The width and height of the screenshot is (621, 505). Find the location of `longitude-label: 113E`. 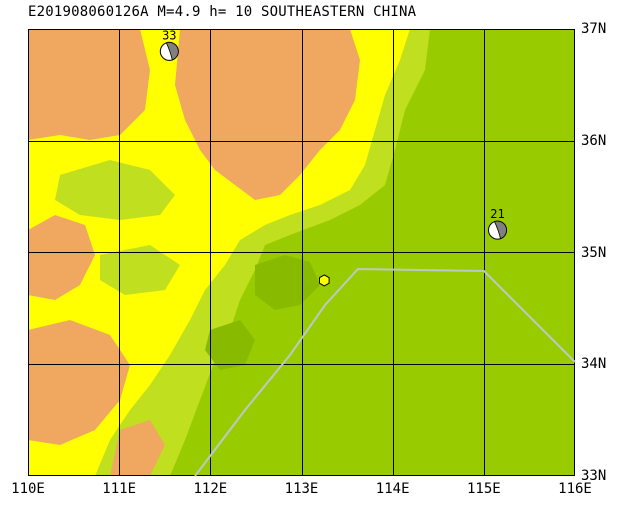

longitude-label: 113E is located at coordinates (301, 489).